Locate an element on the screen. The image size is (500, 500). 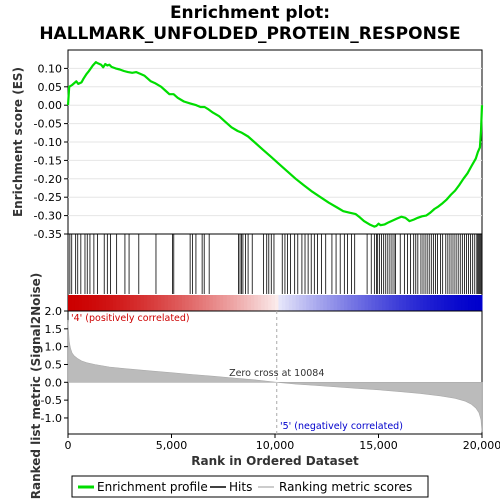
hits-panel is located at coordinates (275, 272).